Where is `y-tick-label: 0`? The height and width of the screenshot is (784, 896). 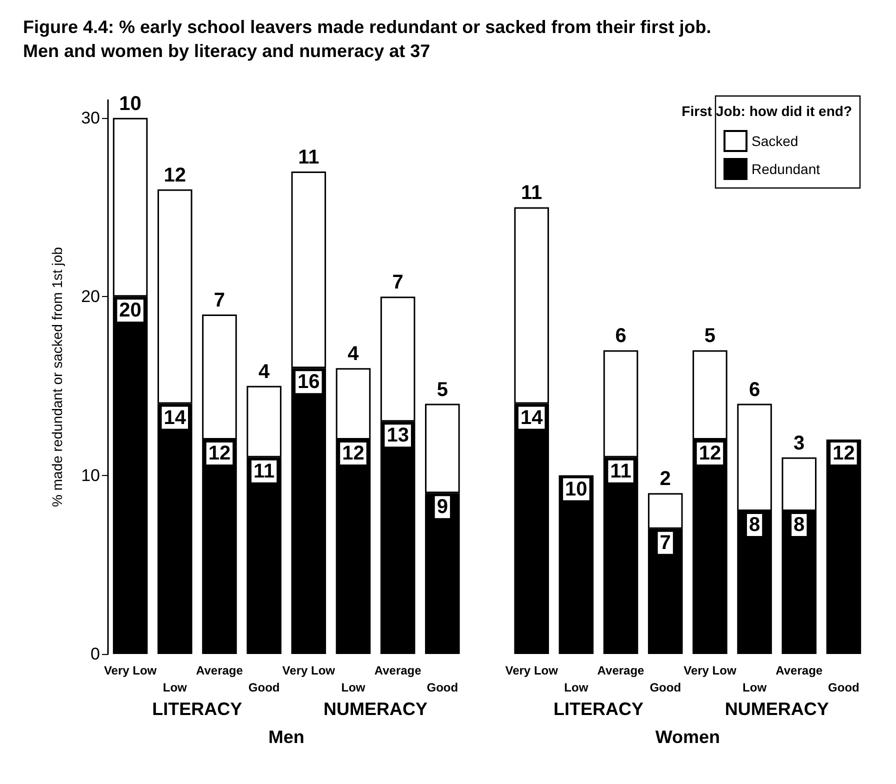
y-tick-label: 0 is located at coordinates (95, 654).